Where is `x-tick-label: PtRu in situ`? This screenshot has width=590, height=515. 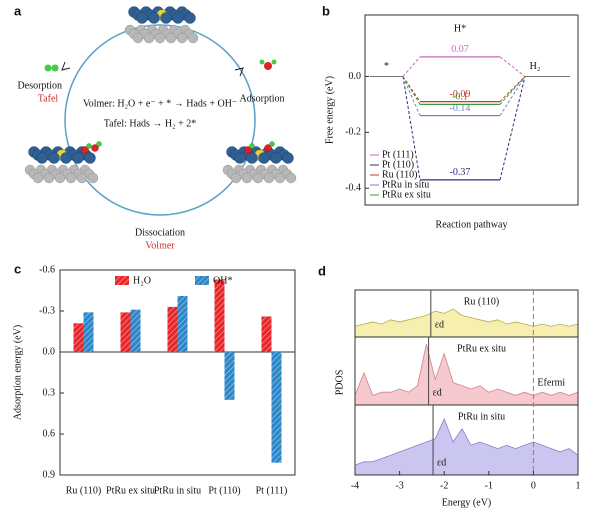
x-tick-label: PtRu in situ is located at coordinates (177, 490).